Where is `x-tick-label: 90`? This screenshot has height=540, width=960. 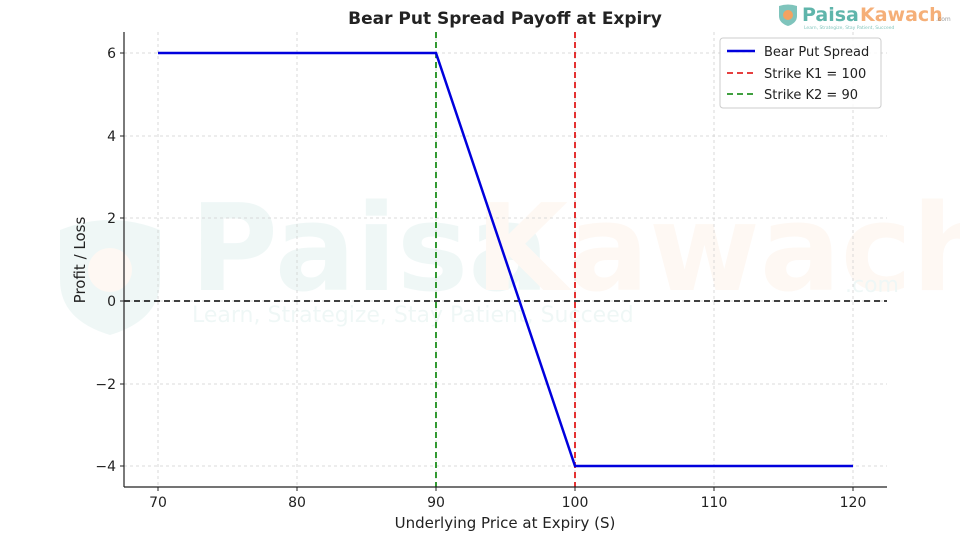 x-tick-label: 90 is located at coordinates (436, 503).